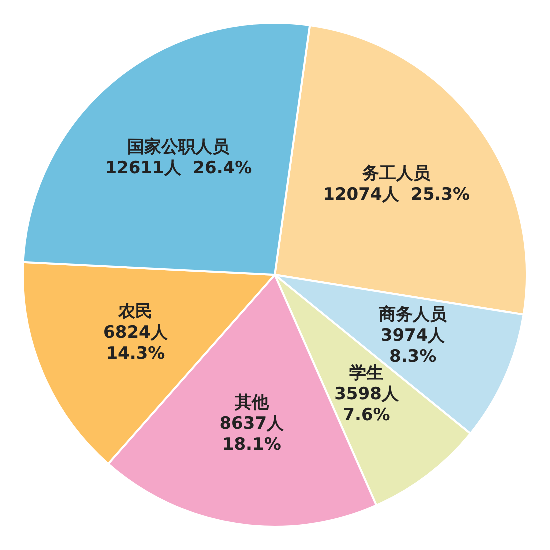 The height and width of the screenshot is (550, 550). What do you see at coordinates (367, 405) in the screenshot?
I see `data-label: 3598人 7.6%` at bounding box center [367, 405].